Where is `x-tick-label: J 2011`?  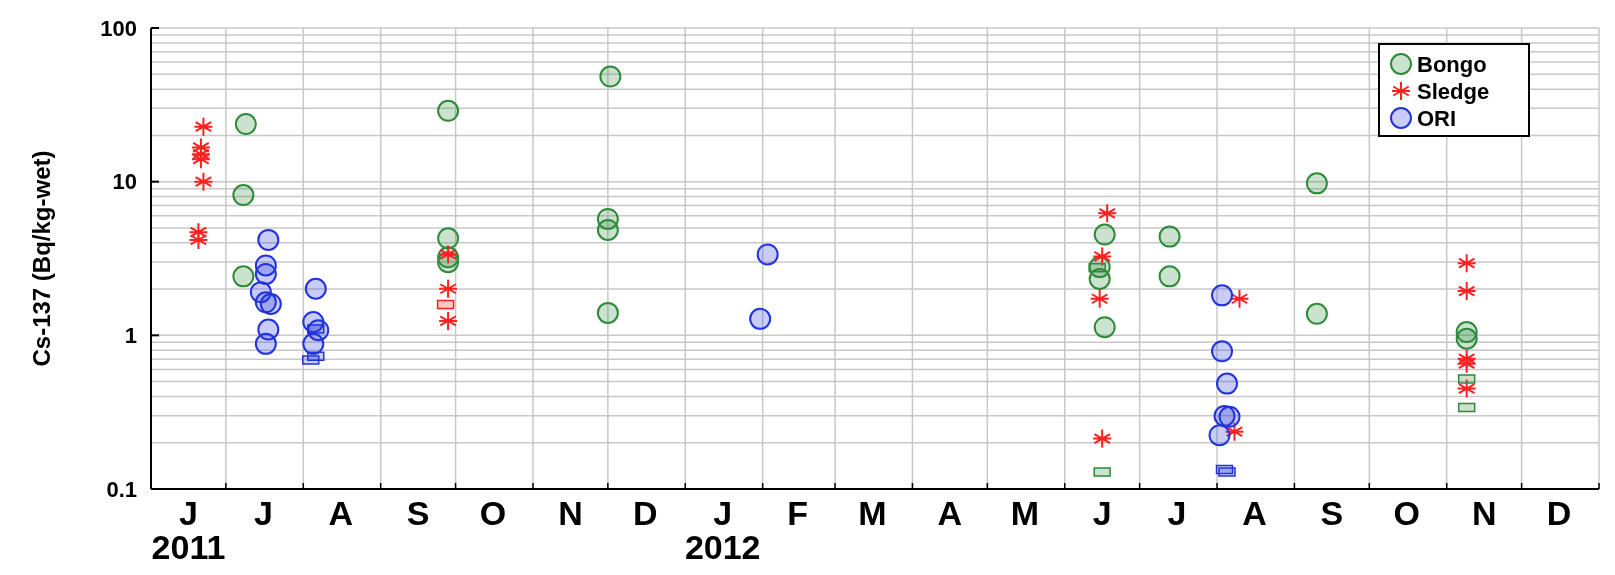
x-tick-label: J 2011 is located at coordinates (188, 530).